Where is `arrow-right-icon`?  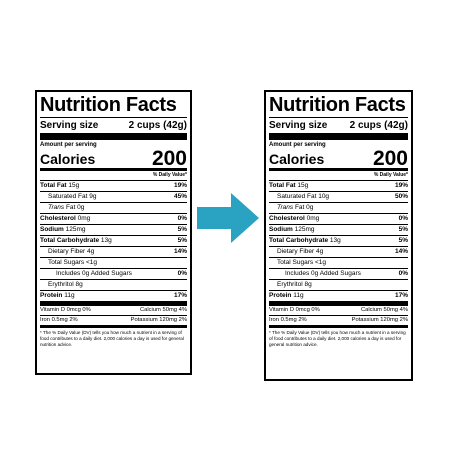
arrow-right-icon is located at coordinates (228, 218).